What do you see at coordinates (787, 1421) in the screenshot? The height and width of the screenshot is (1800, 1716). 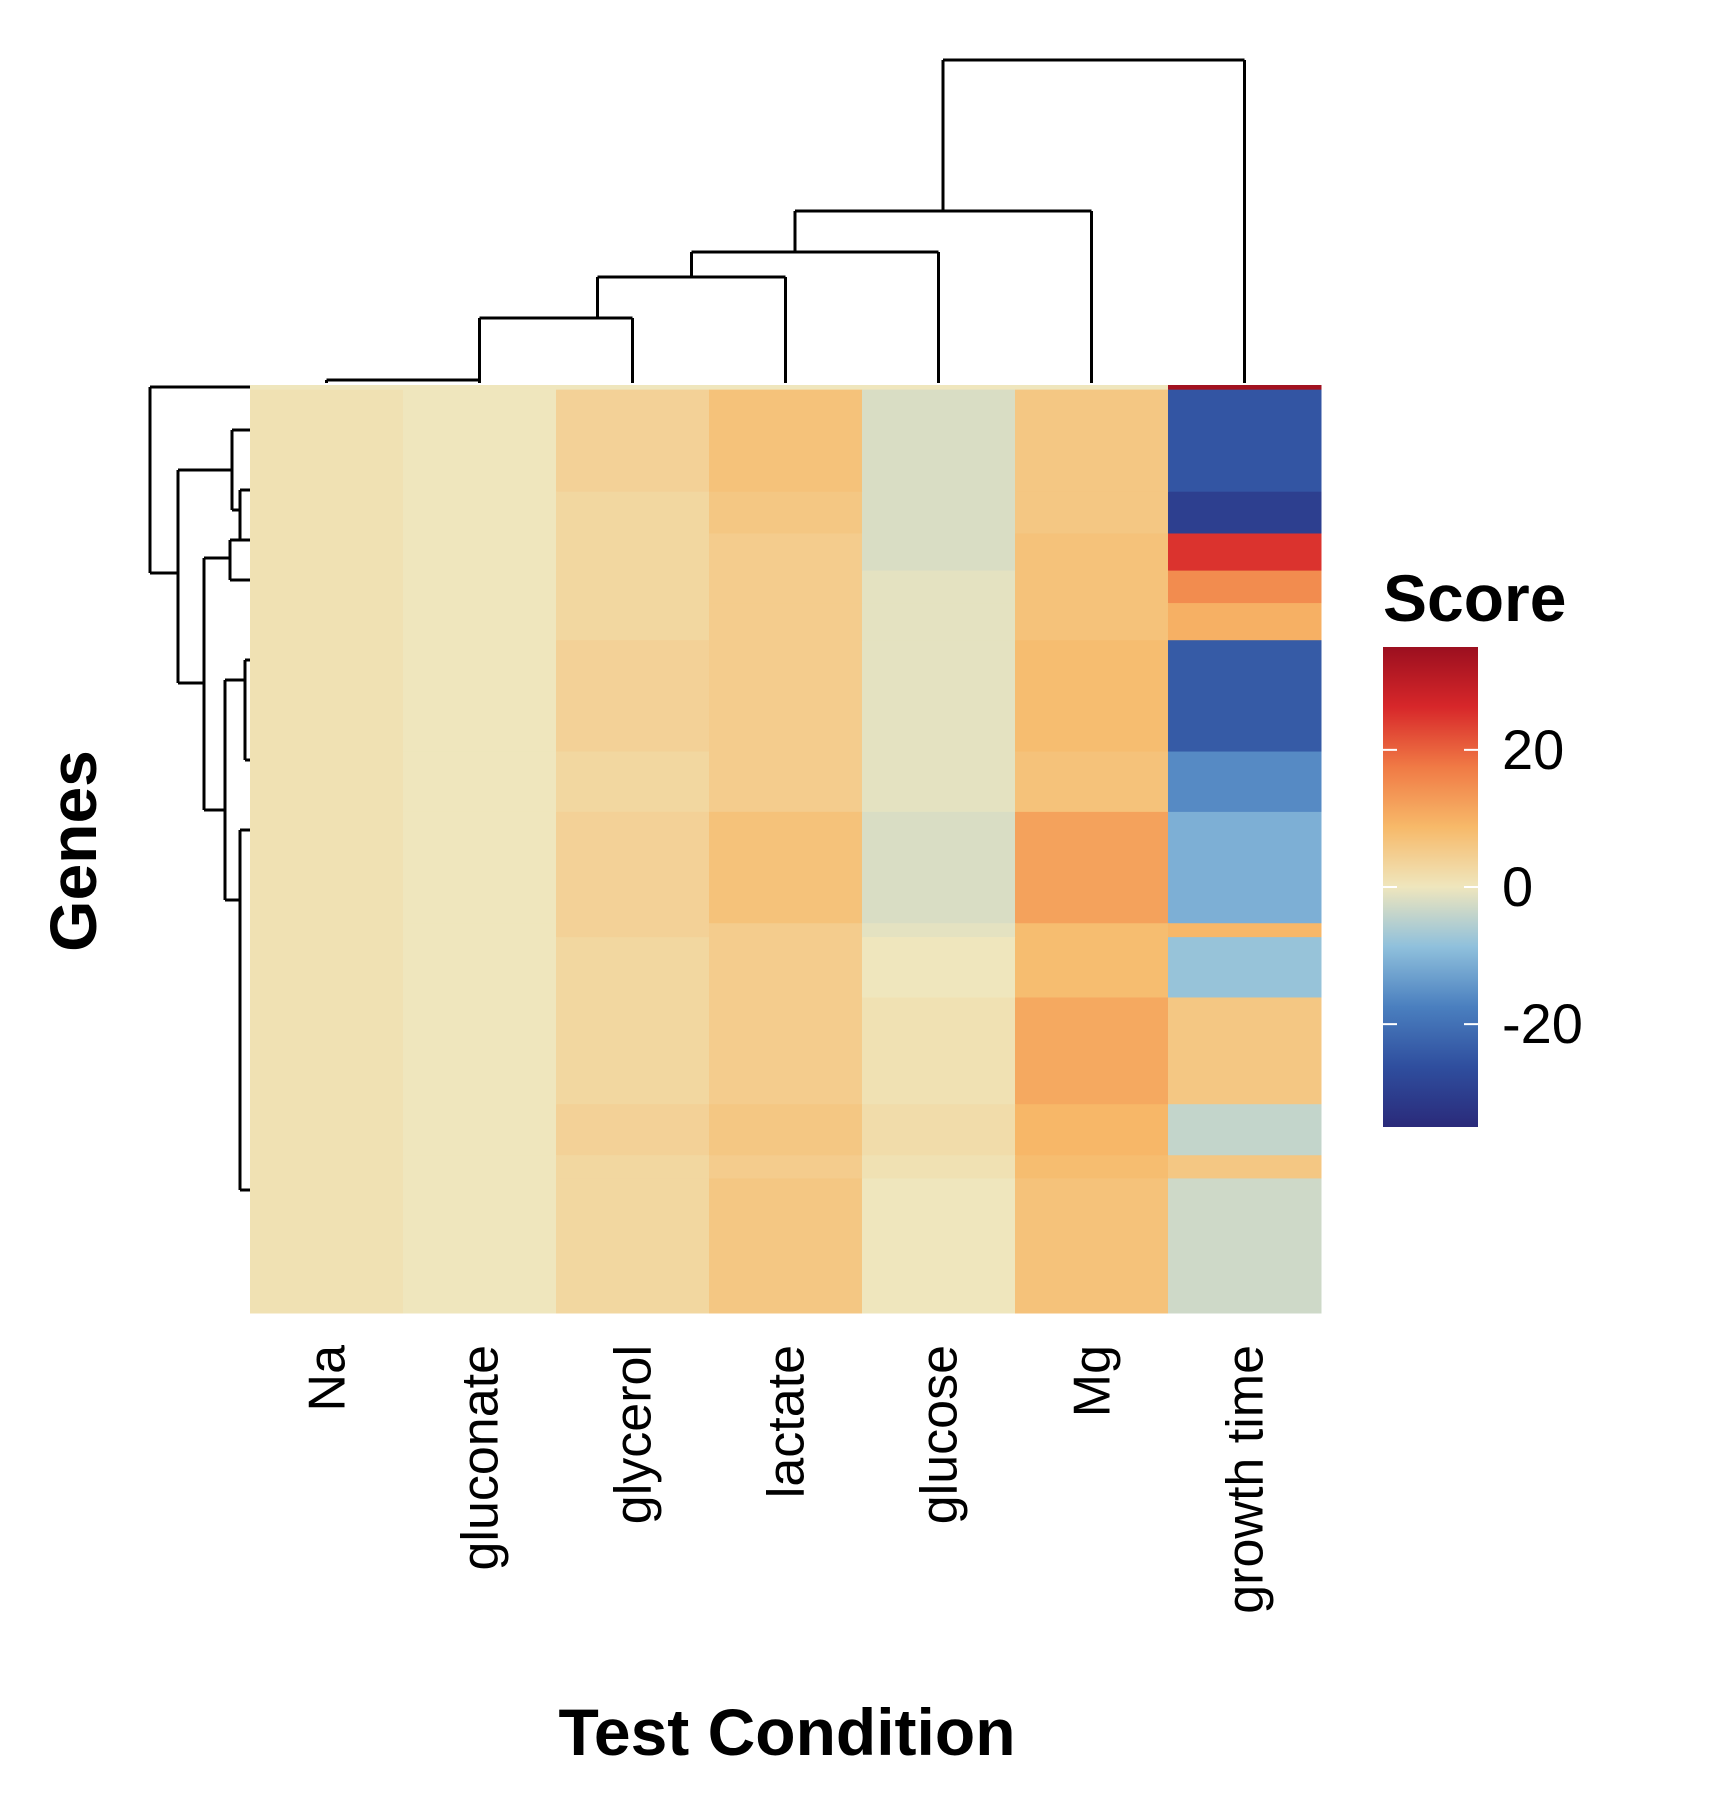 I see `column-label: lactate` at bounding box center [787, 1421].